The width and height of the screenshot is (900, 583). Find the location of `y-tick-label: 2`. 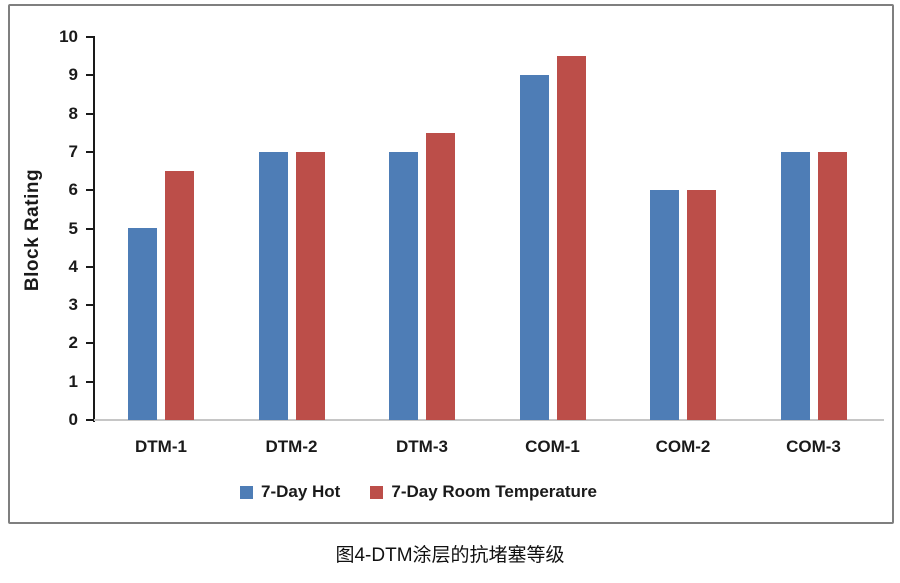

y-tick-label: 2 is located at coordinates (73, 343).